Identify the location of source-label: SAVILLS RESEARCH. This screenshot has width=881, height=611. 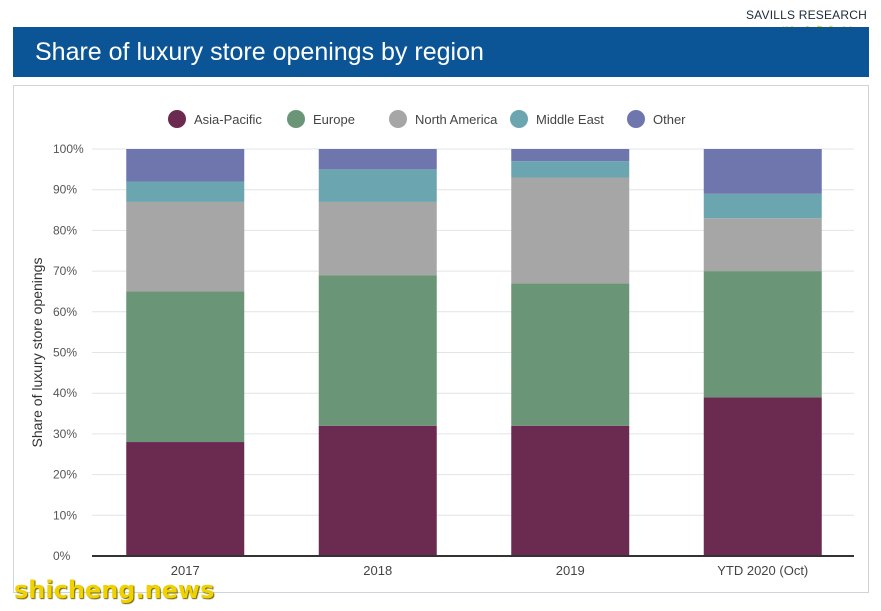
(806, 15).